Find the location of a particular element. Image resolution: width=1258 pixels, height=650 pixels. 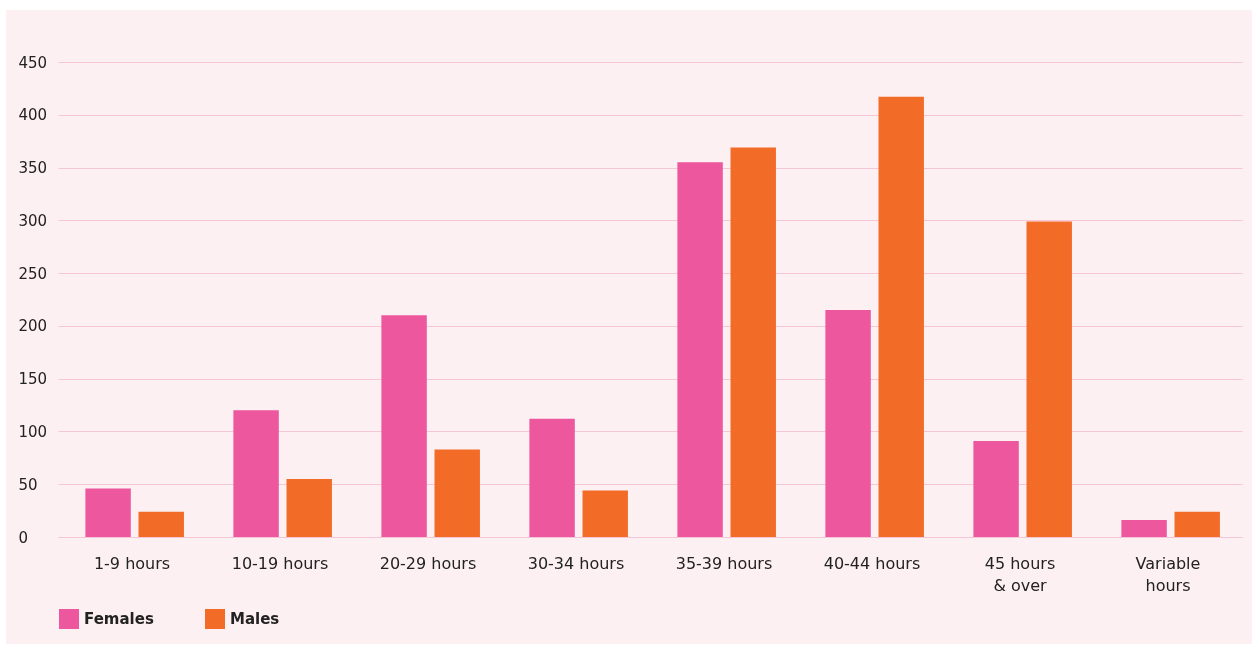

x-tick-label: 40-44 hours is located at coordinates (872, 563).